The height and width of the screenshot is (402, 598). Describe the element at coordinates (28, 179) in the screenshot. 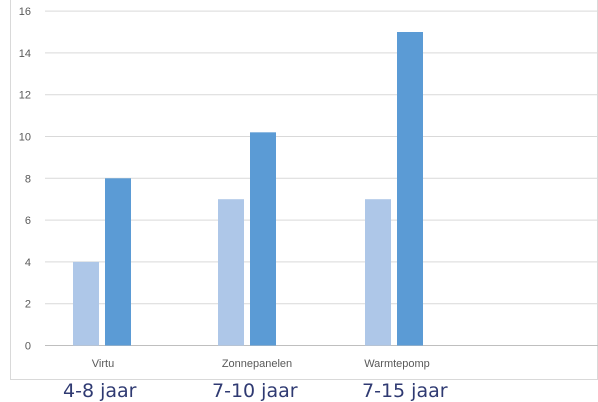

I see `y-tick-label: 8` at that location.